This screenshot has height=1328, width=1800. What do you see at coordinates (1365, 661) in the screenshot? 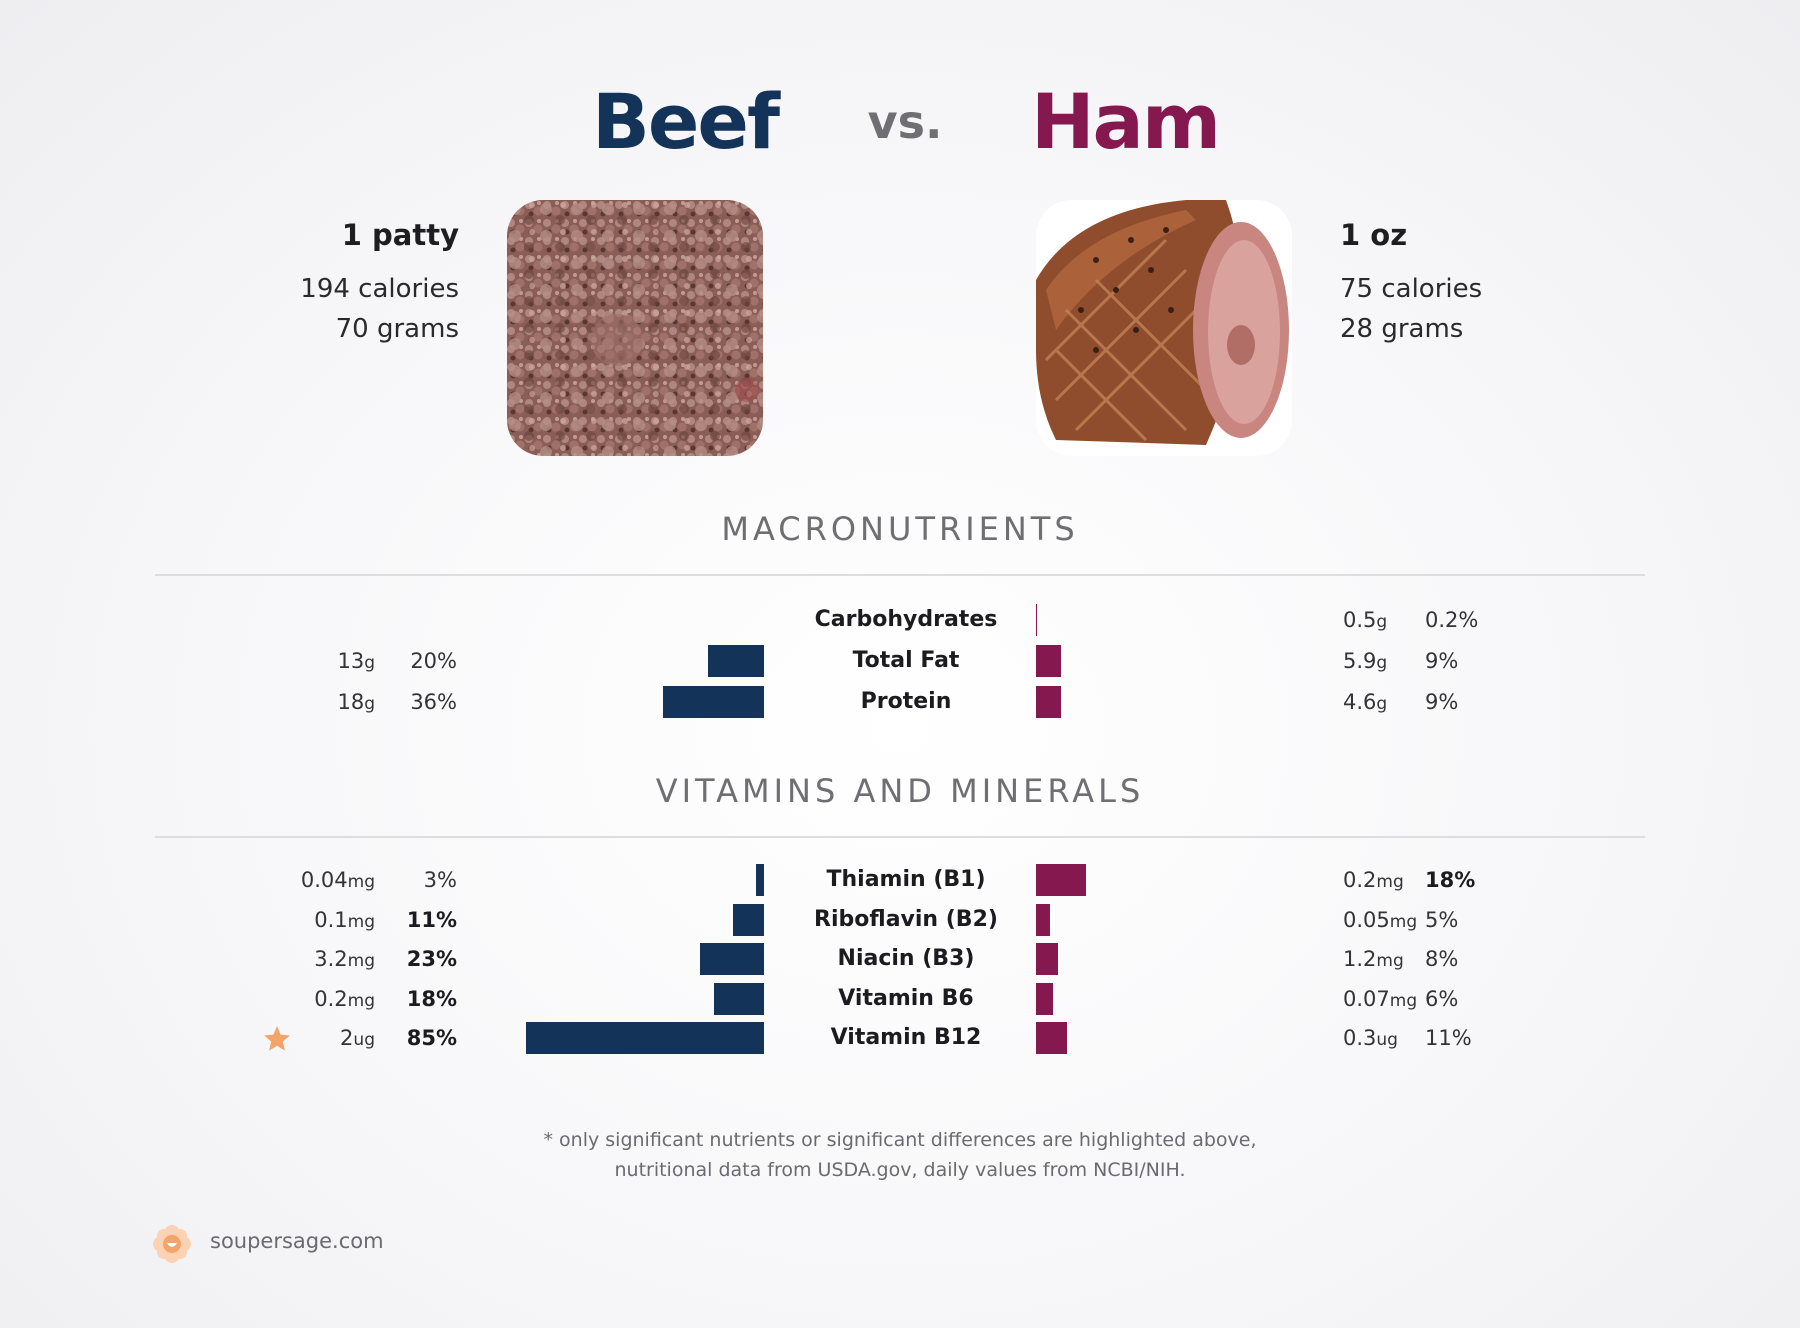
I see `ham-amount: 5.9g` at bounding box center [1365, 661].